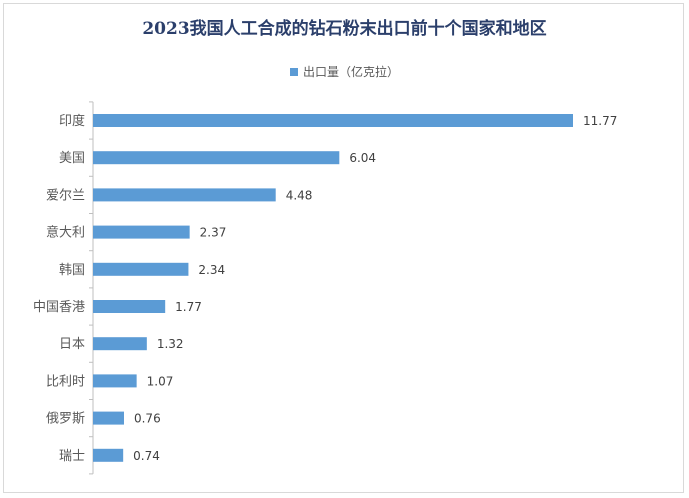  What do you see at coordinates (65, 233) in the screenshot?
I see `category-label: 意大利` at bounding box center [65, 233].